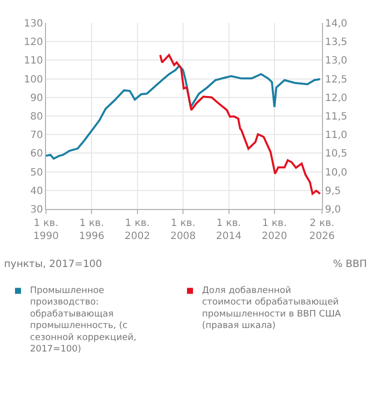 This screenshot has width=371, height=396. I want to click on y2-tick-label: 10,0, so click(336, 172).